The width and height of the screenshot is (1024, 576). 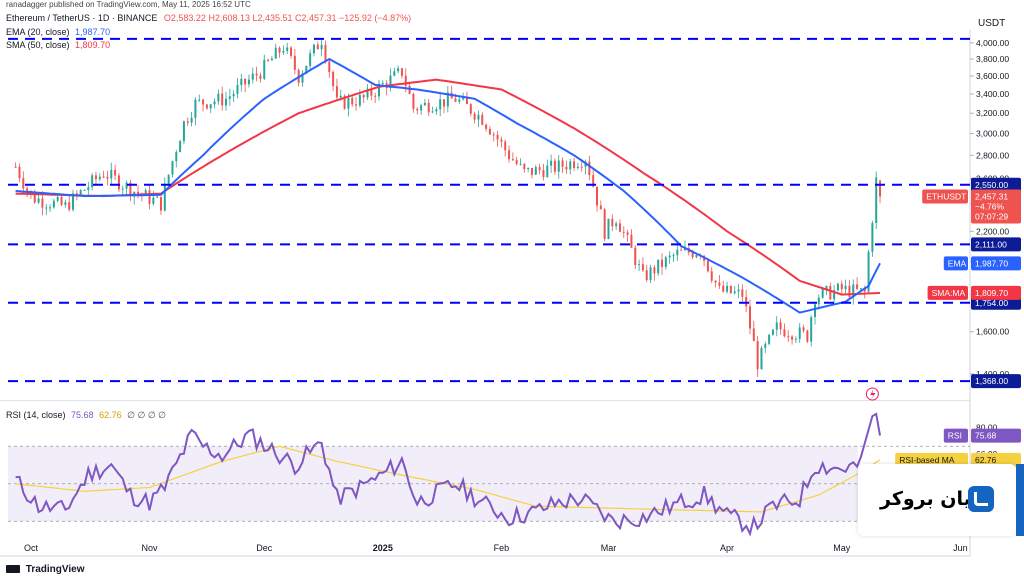 I want to click on price-tick-label: 2,200.00, so click(x=992, y=231).